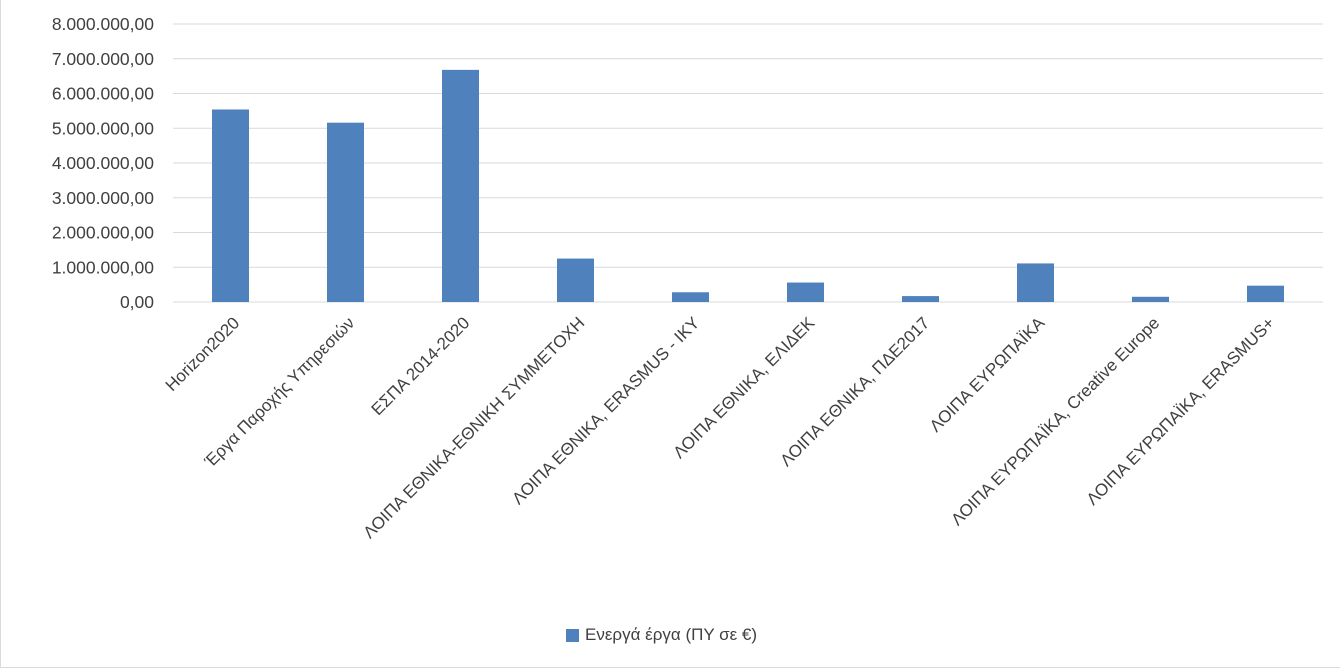  I want to click on y-tick-label: 6.000.000,00, so click(103, 94).